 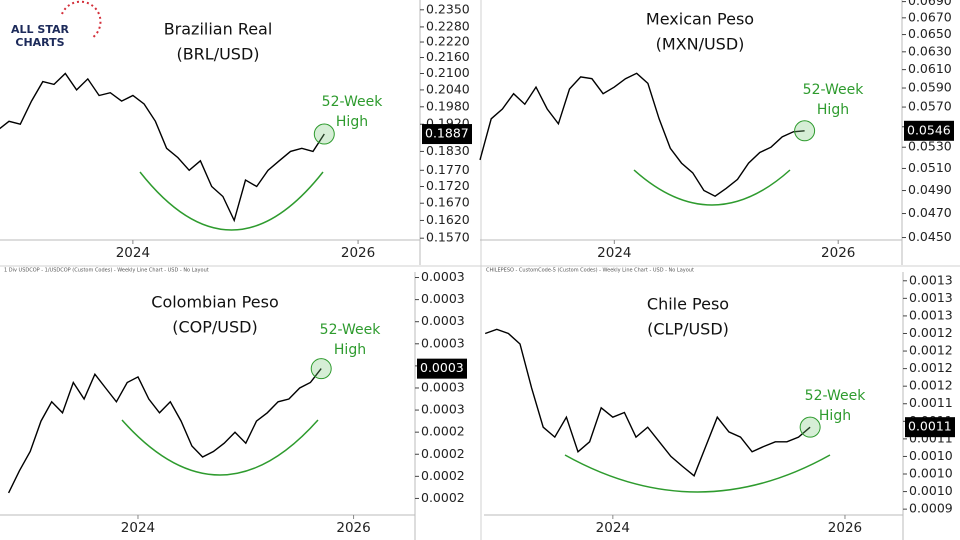 What do you see at coordinates (688, 304) in the screenshot?
I see `chart-title: Chile Peso` at bounding box center [688, 304].